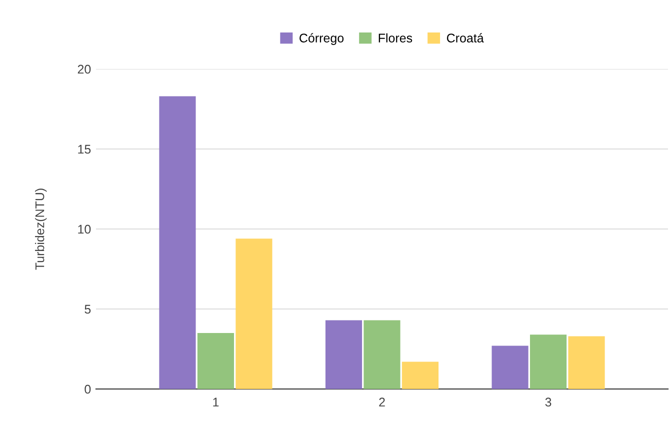  What do you see at coordinates (41, 229) in the screenshot?
I see `y-axis-title: Turbidez(NTU)` at bounding box center [41, 229].